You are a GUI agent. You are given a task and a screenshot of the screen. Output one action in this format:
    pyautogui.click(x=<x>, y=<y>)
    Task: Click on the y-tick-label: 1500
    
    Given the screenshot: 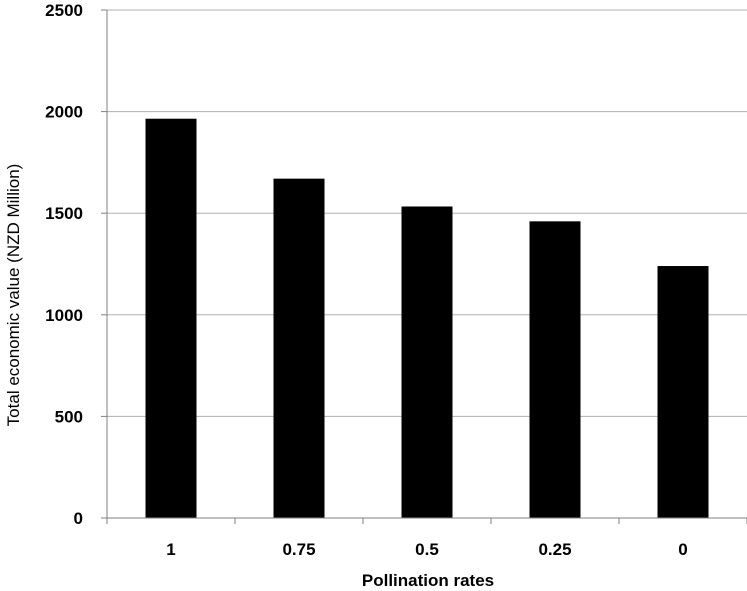 What is the action you would take?
    pyautogui.click(x=64, y=213)
    